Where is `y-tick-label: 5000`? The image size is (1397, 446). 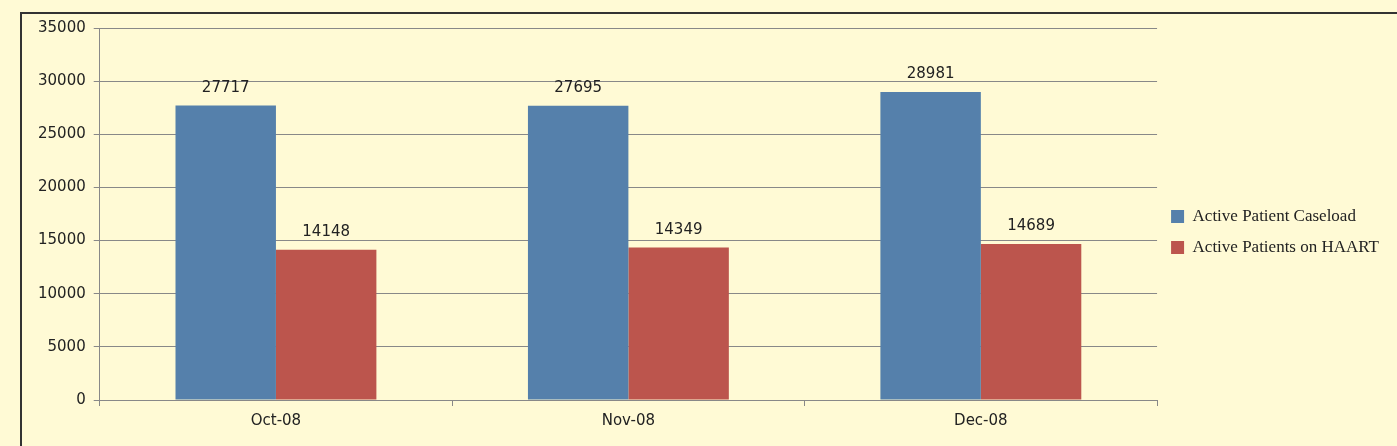 y-tick-label: 5000 is located at coordinates (66, 345).